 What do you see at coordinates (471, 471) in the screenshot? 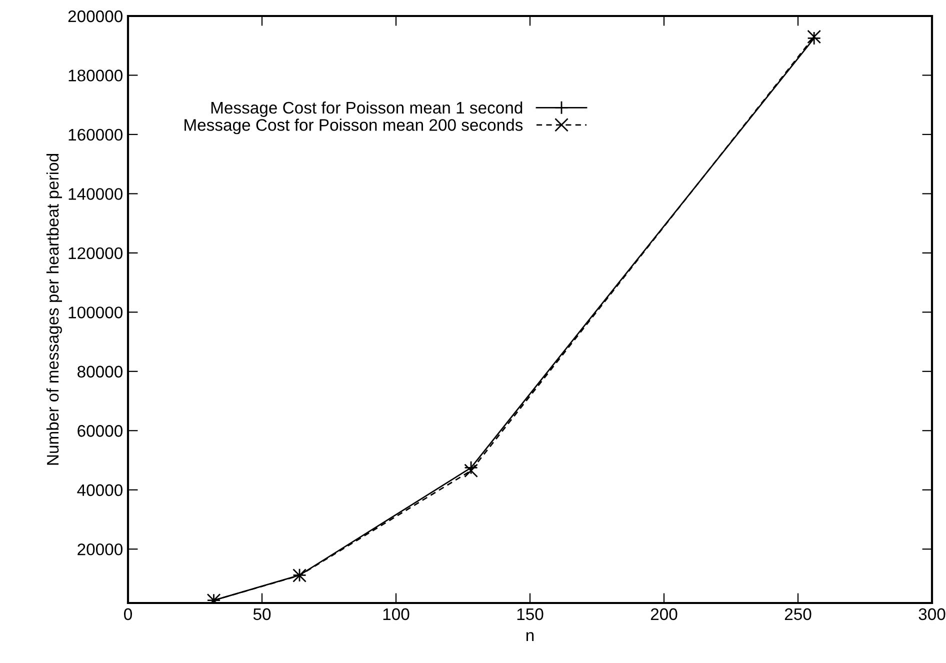
I see `point` at bounding box center [471, 471].